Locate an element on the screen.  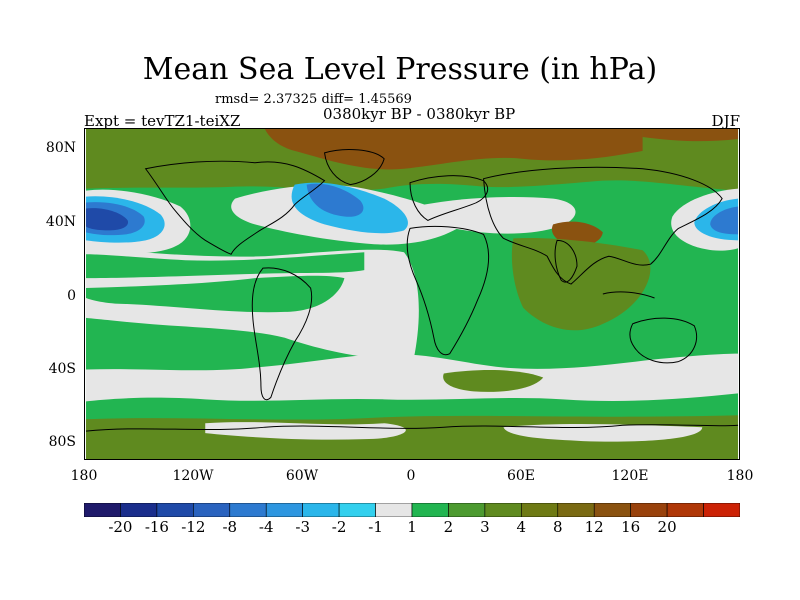
arctic-strong-east is located at coordinates (690, 135).